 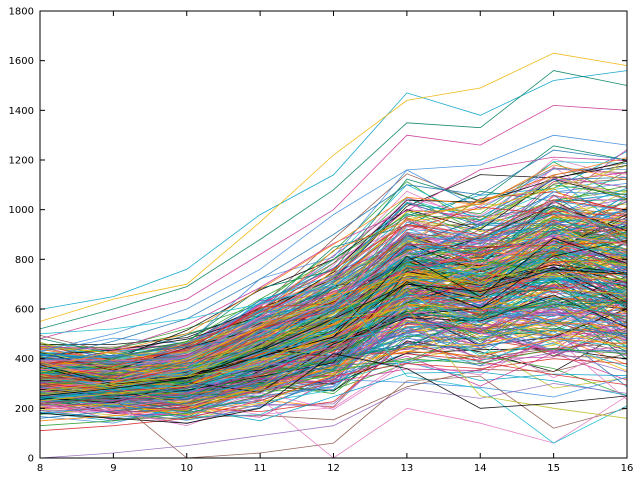 I want to click on y-tick-label: 600, so click(x=24, y=310).